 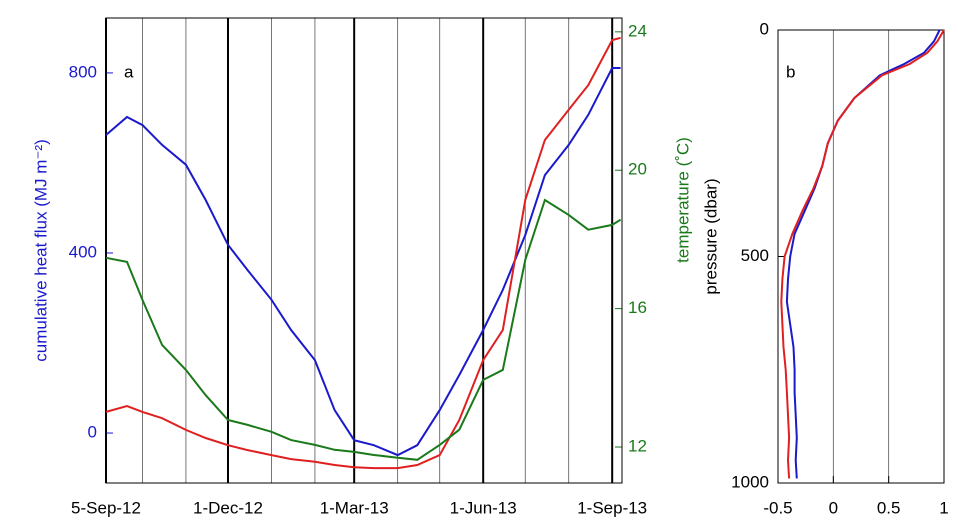 What do you see at coordinates (833, 507) in the screenshot?
I see `x-tick-label: 0` at bounding box center [833, 507].